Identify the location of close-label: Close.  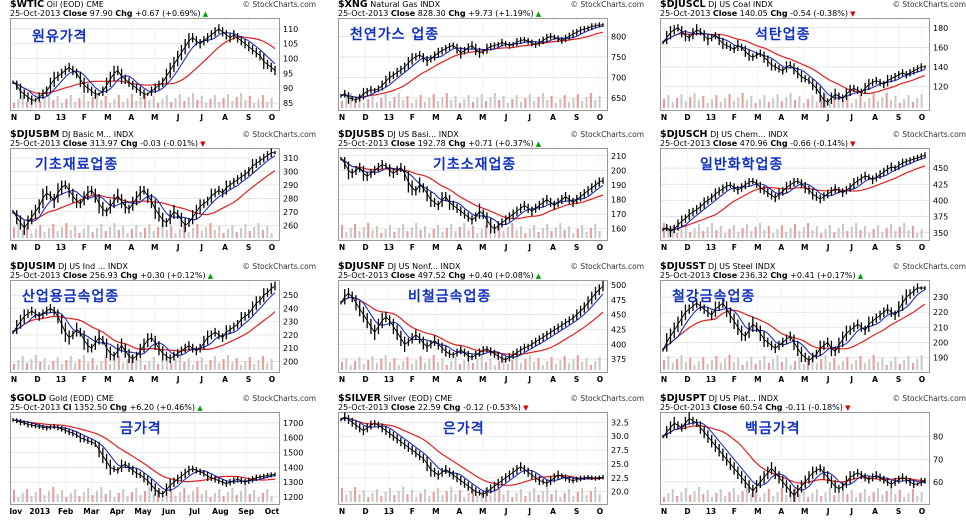
(75, 275).